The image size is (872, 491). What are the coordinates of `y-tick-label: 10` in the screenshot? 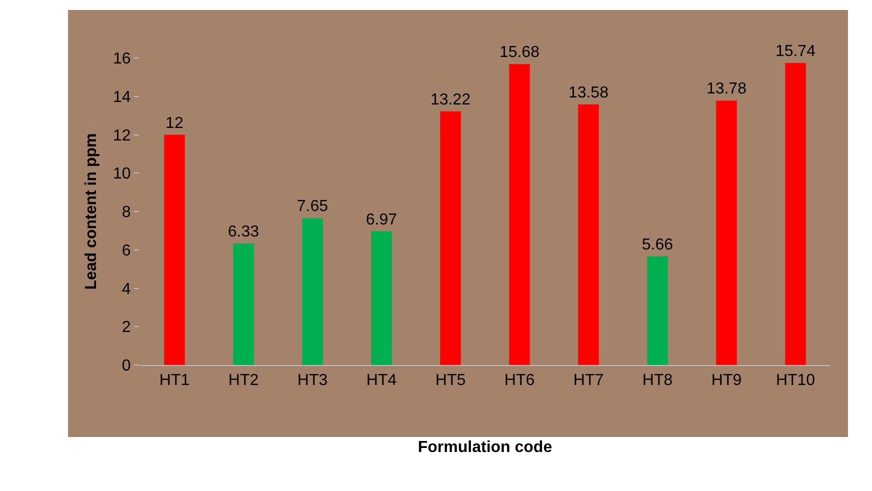 It's located at (122, 174).